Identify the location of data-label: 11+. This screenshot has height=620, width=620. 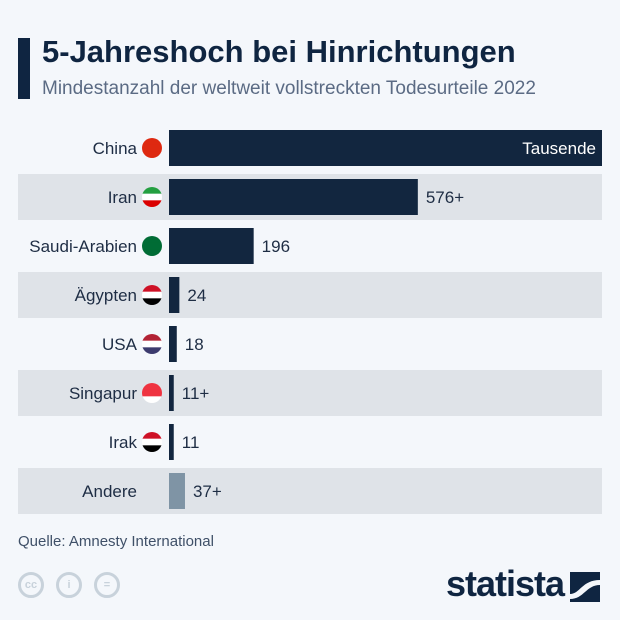
(196, 393).